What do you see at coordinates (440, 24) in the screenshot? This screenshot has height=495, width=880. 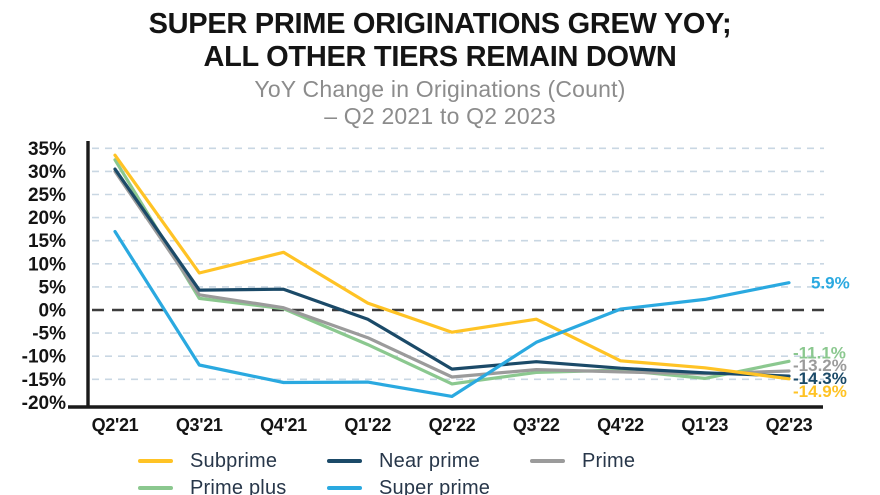 I see `title-line-1: SUPER PRIME ORIGINATIONS GREW YOY;` at bounding box center [440, 24].